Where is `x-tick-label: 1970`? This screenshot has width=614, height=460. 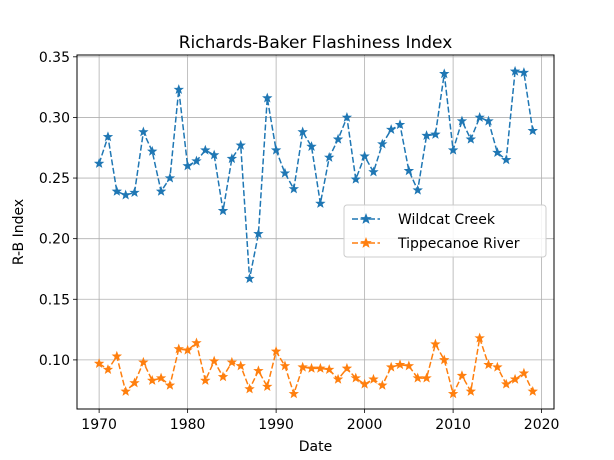
x-tick-label: 1970 is located at coordinates (99, 425).